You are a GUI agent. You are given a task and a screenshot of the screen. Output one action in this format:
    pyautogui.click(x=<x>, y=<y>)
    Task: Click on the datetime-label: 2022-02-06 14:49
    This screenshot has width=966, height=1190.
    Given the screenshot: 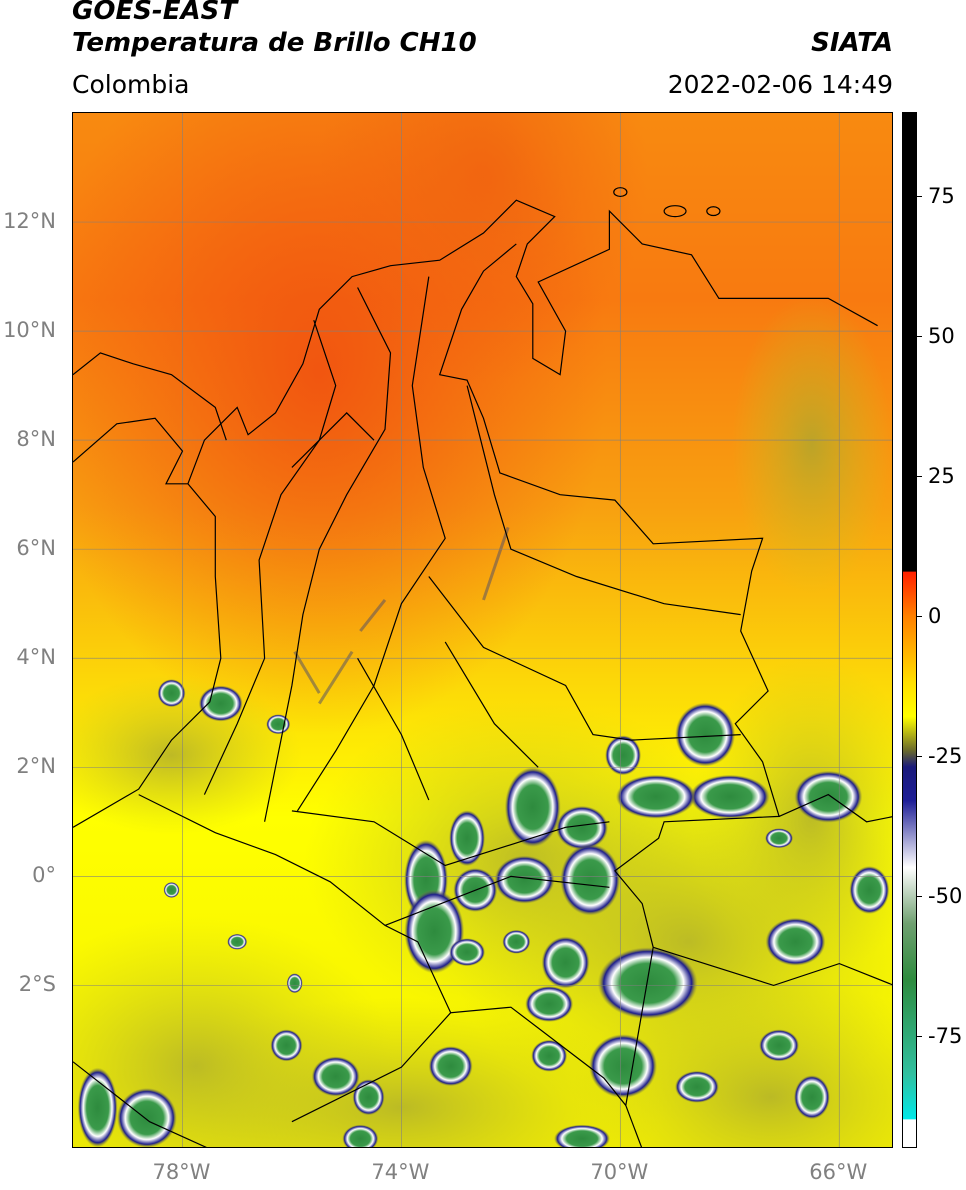 What is the action you would take?
    pyautogui.click(x=780, y=84)
    